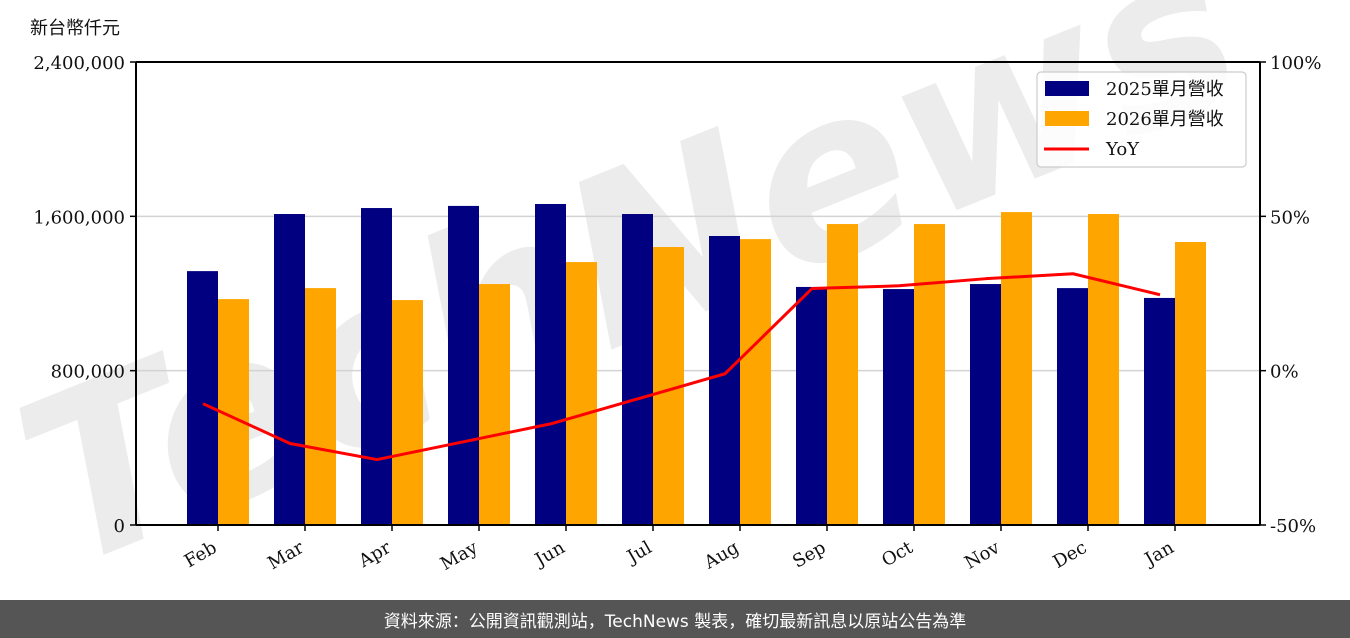  What do you see at coordinates (1159, 411) in the screenshot?
I see `bar-2025-jan` at bounding box center [1159, 411].